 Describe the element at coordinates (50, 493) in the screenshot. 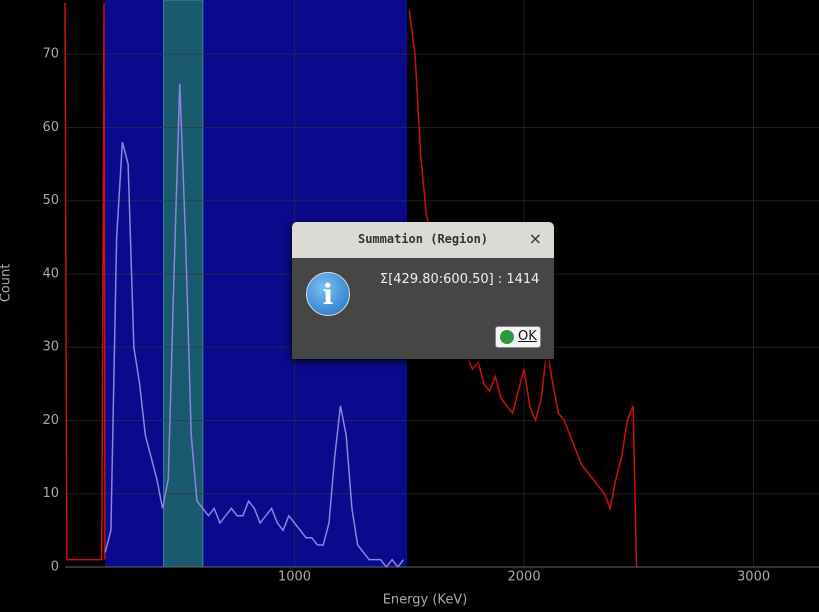

I see `y-tick-label: 10` at that location.